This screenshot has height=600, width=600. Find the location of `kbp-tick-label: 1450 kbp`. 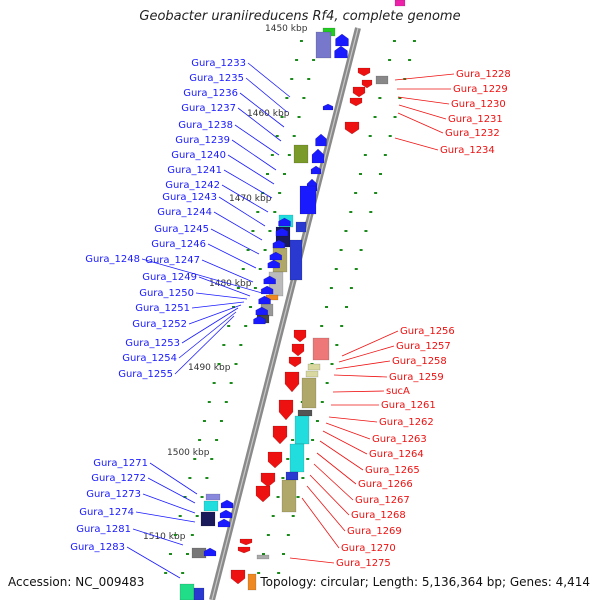

kbp-tick-label: 1450 kbp is located at coordinates (286, 29).